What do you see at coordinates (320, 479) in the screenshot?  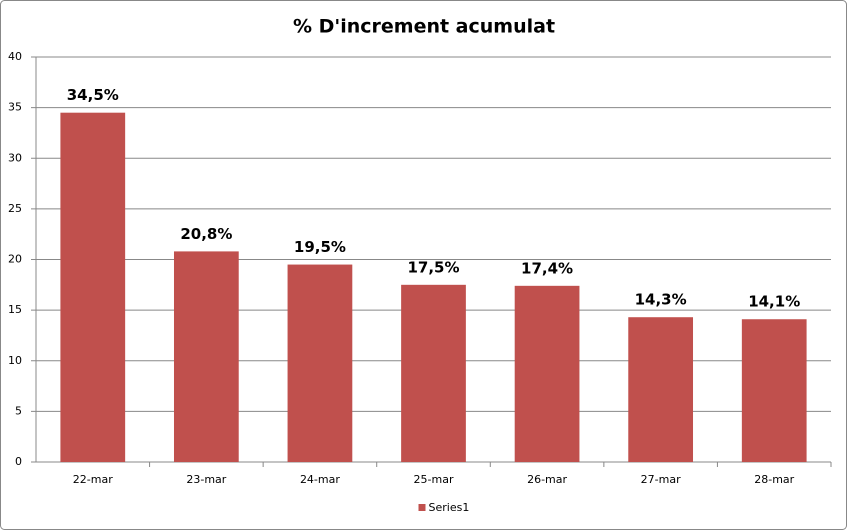 I see `x-tick-label: 24-mar` at bounding box center [320, 479].